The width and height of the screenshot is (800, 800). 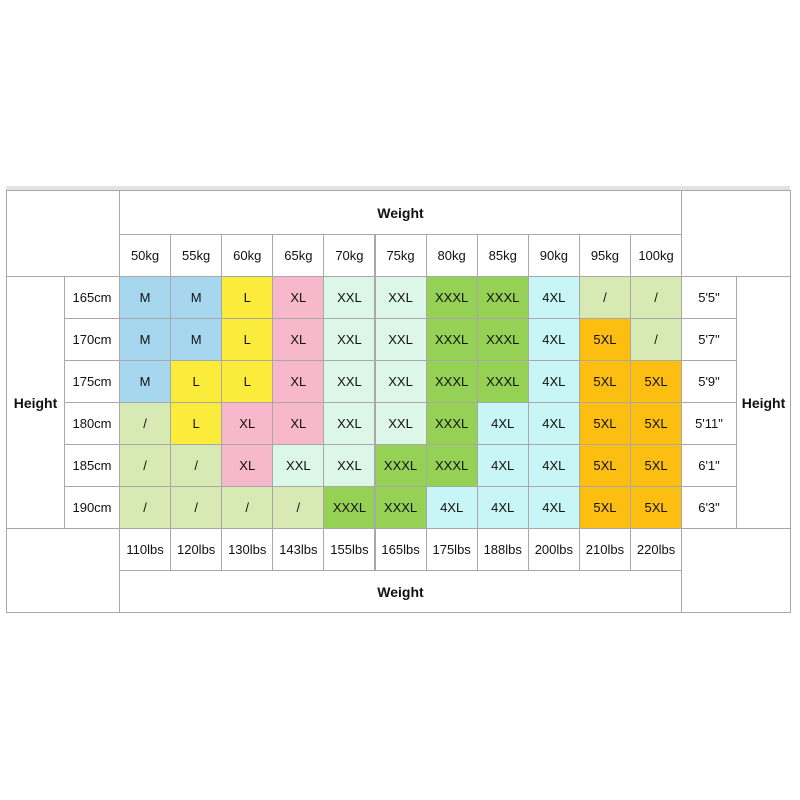 What do you see at coordinates (349, 255) in the screenshot?
I see `kg-header: 70kg` at bounding box center [349, 255].